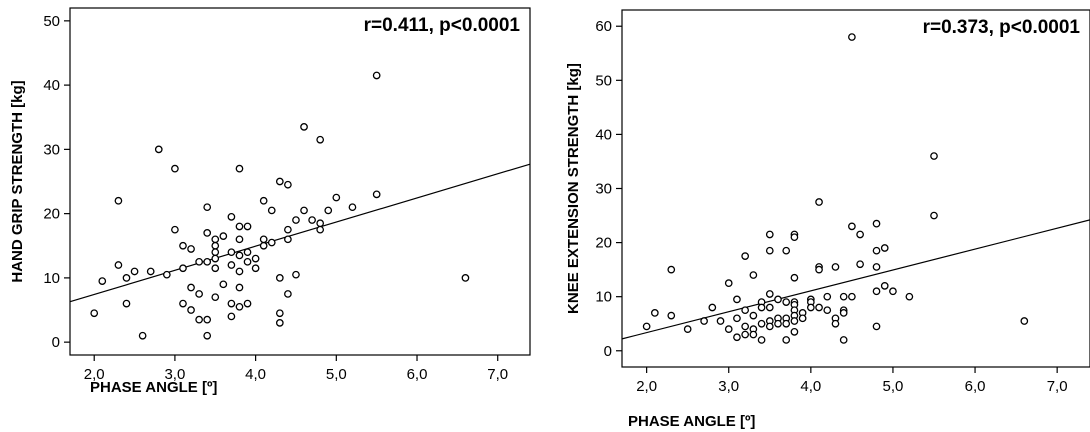 Image resolution: width=1090 pixels, height=432 pixels. I want to click on chart-2-x-tick-label: 5,0, so click(893, 386).